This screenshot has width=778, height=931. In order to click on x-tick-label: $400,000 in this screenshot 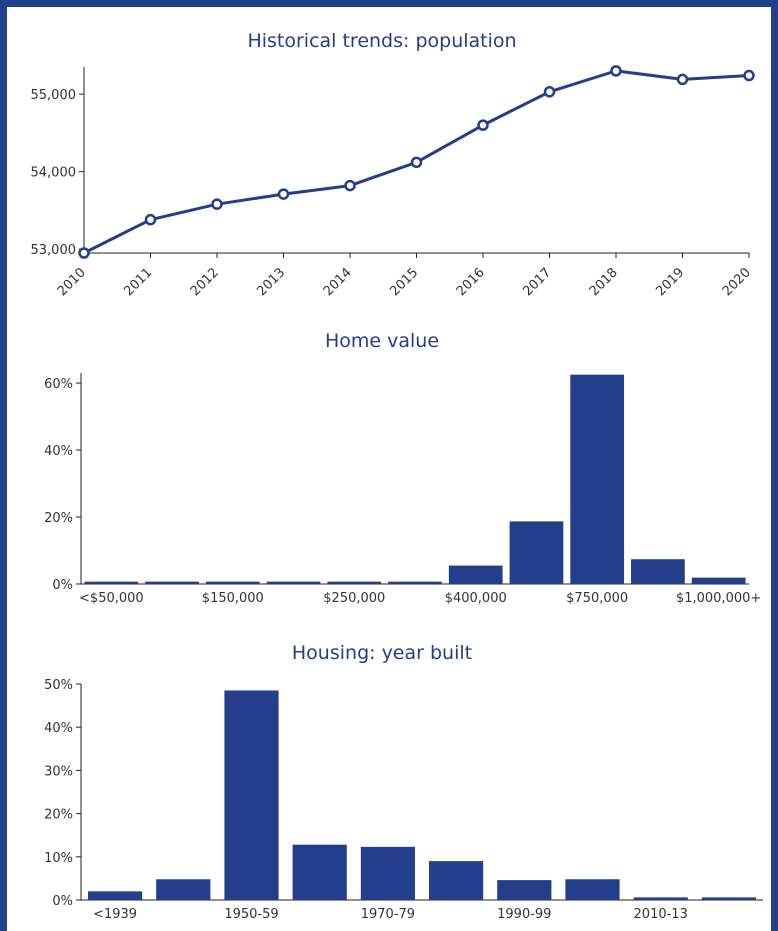, I will do `click(476, 598)`.